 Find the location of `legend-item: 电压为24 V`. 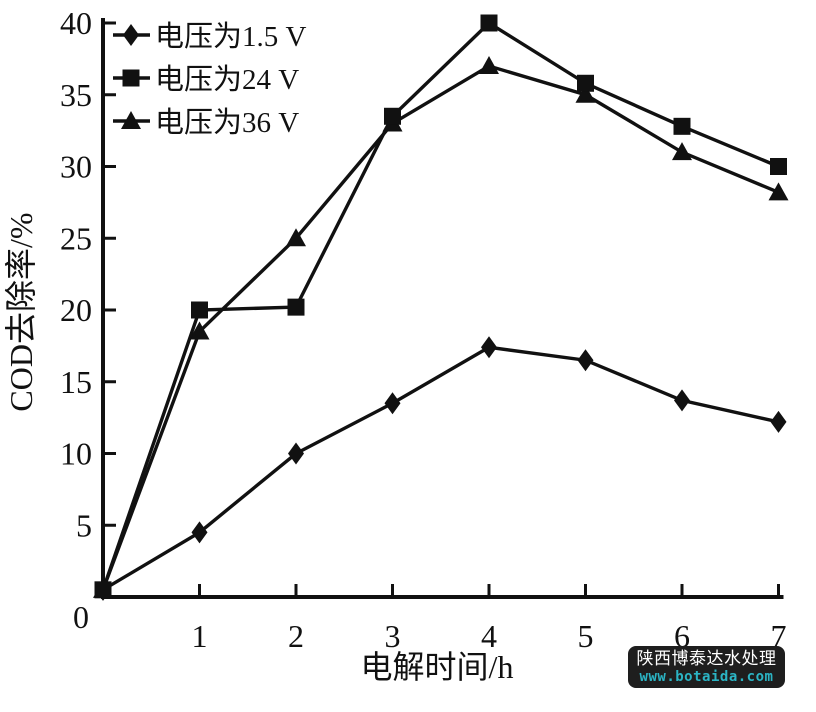

legend-item: 电压为24 V is located at coordinates (206, 79).